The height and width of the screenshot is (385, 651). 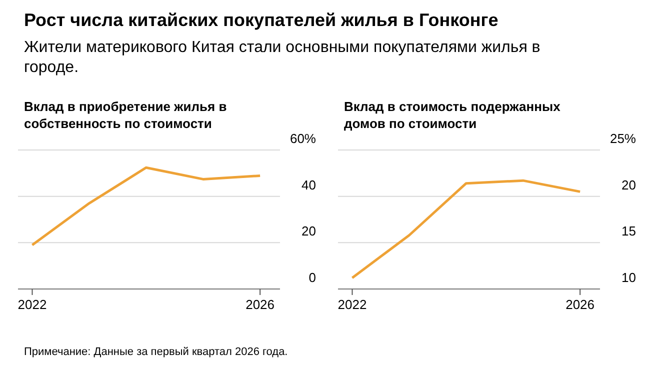 I want to click on text: Примечание: Данные за первый квартал 2026 года., so click(x=156, y=352).